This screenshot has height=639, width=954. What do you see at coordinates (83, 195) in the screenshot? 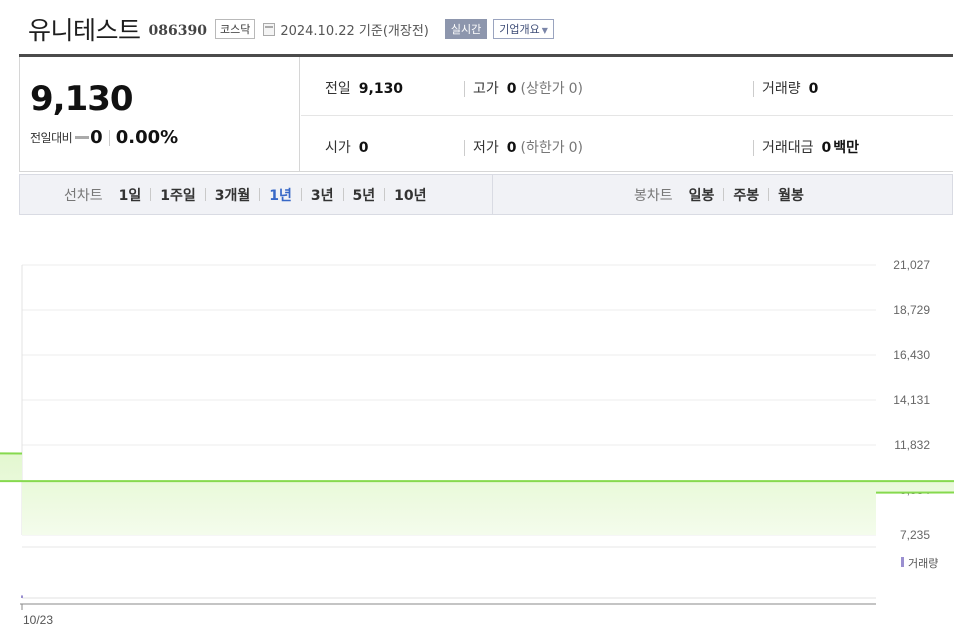
I see `line-chart-label: 선차트` at bounding box center [83, 195].